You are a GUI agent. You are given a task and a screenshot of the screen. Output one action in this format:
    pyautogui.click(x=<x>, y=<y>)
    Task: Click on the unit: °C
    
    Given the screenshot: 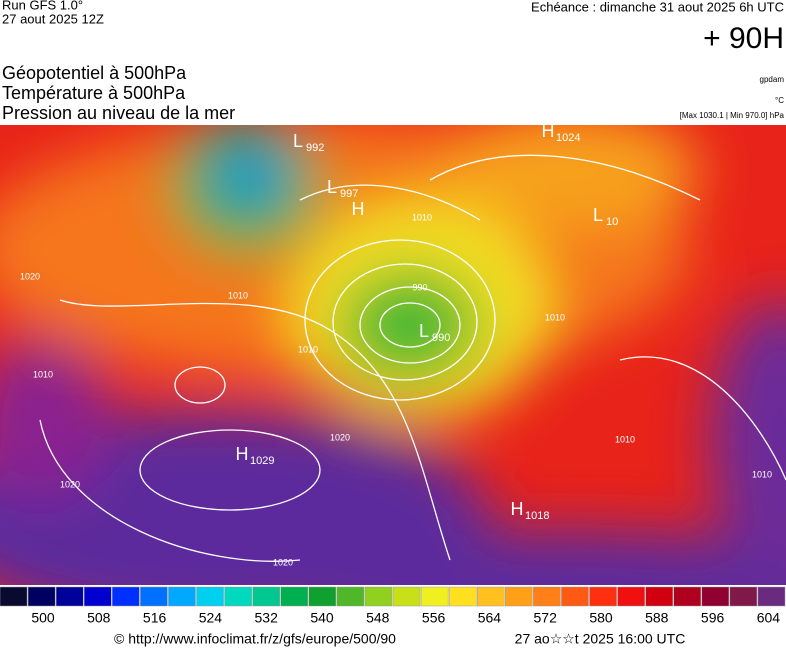 What is the action you would take?
    pyautogui.click(x=779, y=100)
    